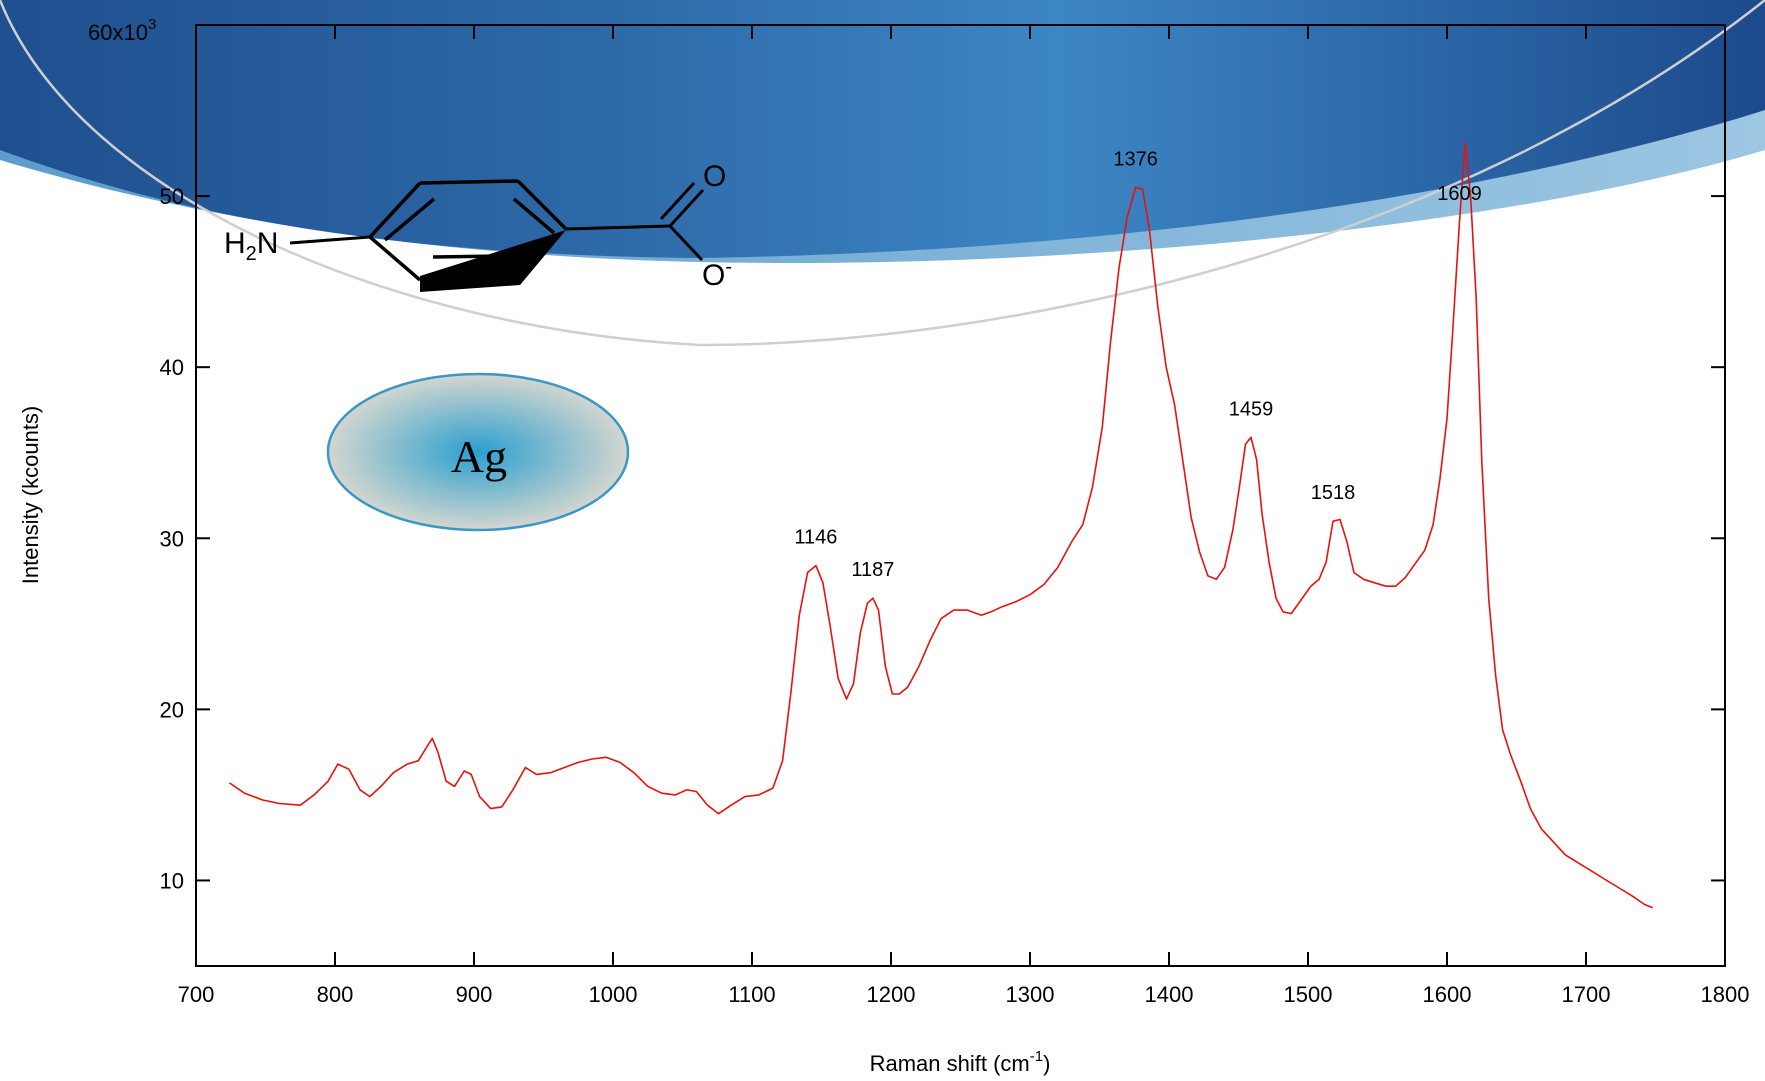 This screenshot has height=1081, width=1765. Describe the element at coordinates (618, 227) in the screenshot. I see `carboxyl-bond` at that location.